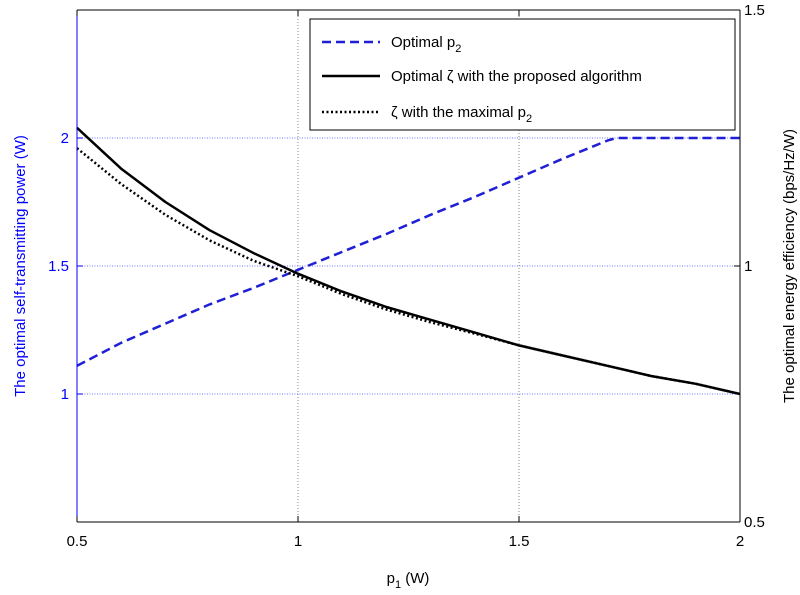 The height and width of the screenshot is (595, 800). I want to click on legend-label-p2-main: Optimal p, so click(423, 42).